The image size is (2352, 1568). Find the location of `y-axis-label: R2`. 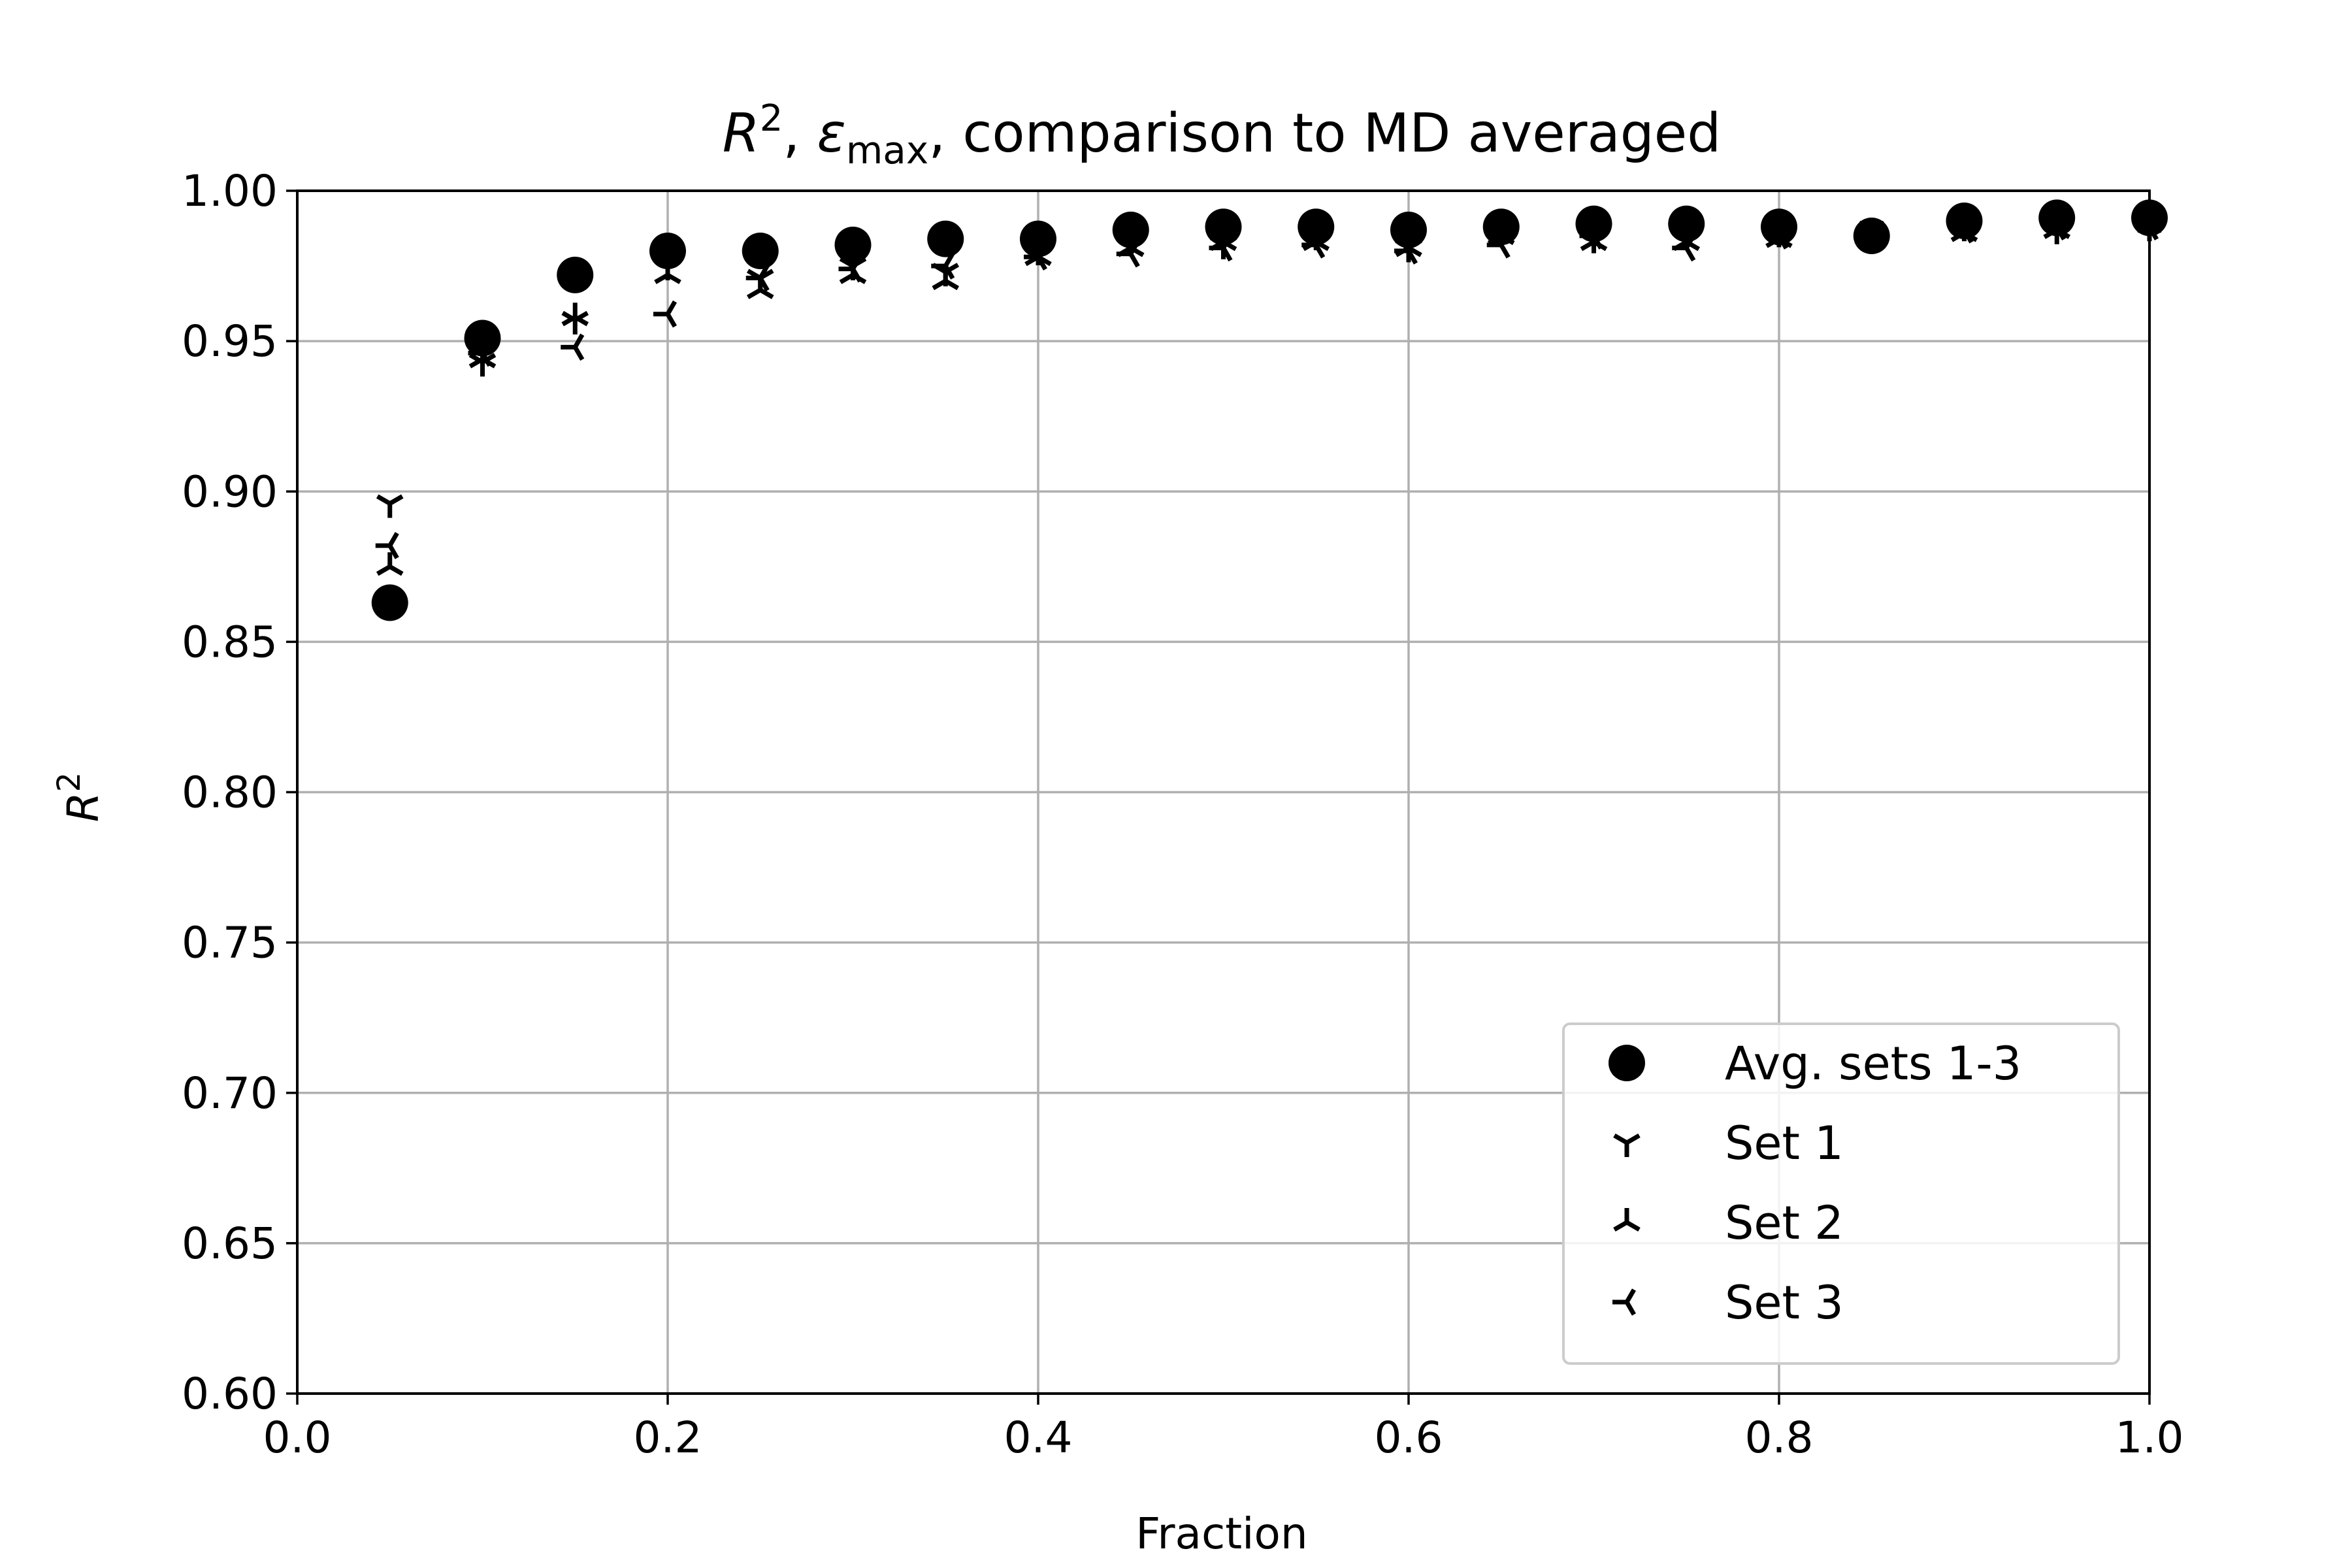

y-axis-label: R2 is located at coordinates (79, 797).